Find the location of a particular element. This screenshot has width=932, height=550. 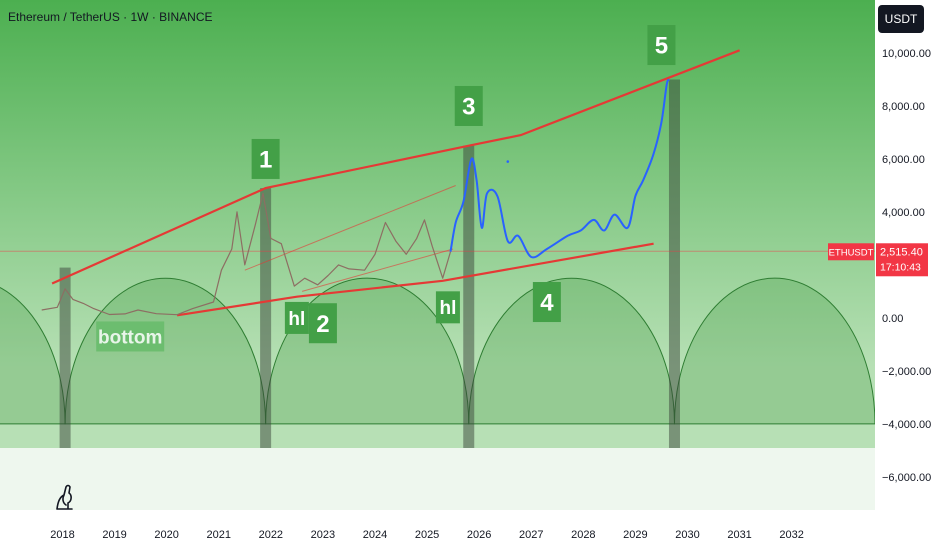

wave-label-5: 5 is located at coordinates (661, 45).